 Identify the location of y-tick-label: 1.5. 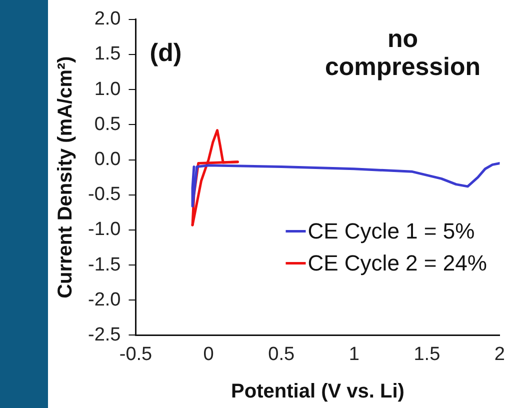
(107, 54).